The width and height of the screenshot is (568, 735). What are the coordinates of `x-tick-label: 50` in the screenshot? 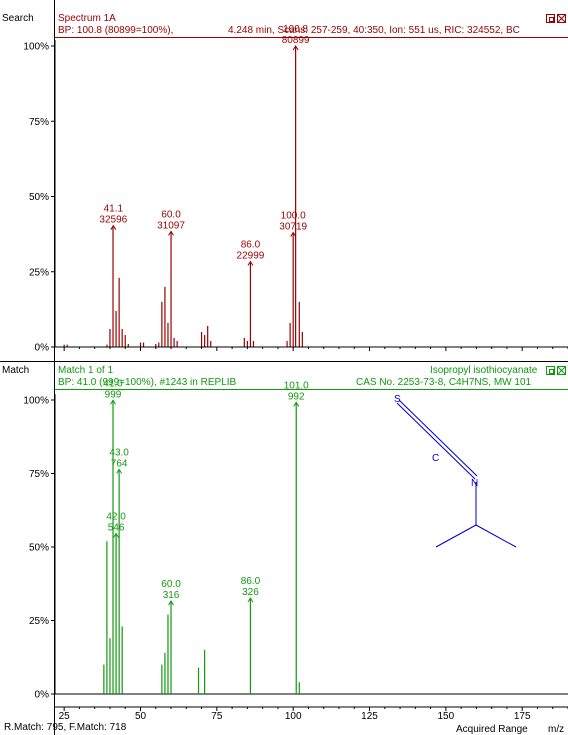 It's located at (141, 716).